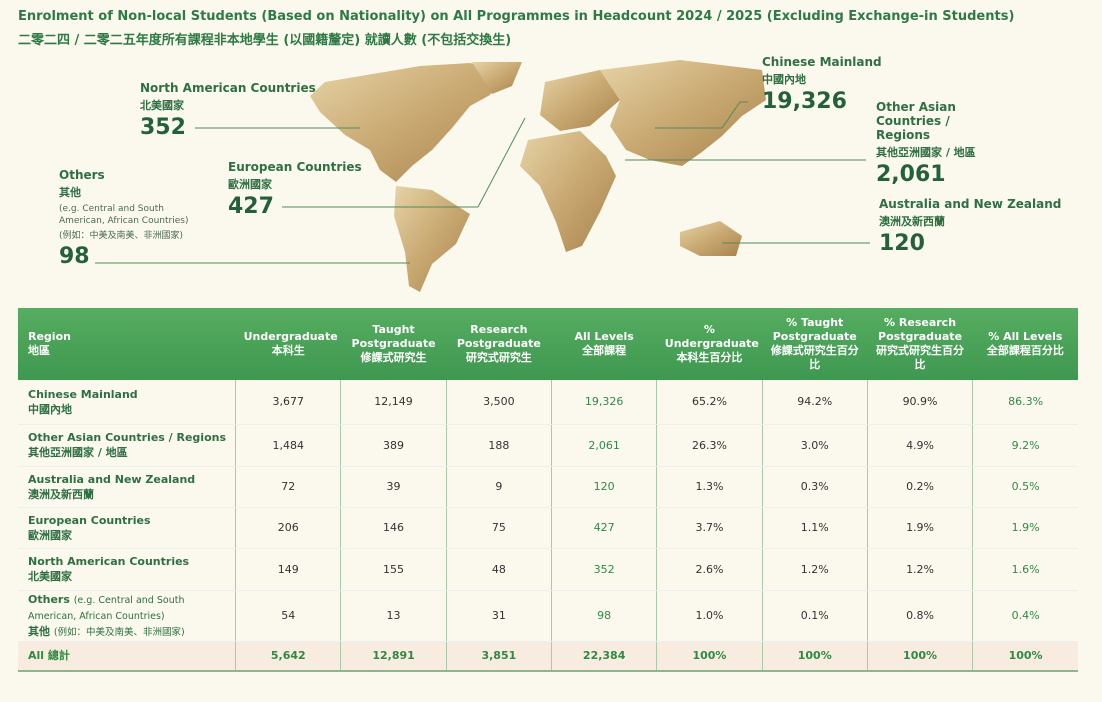 Image resolution: width=1102 pixels, height=702 pixels. I want to click on value-cell: 0.2%, so click(919, 487).